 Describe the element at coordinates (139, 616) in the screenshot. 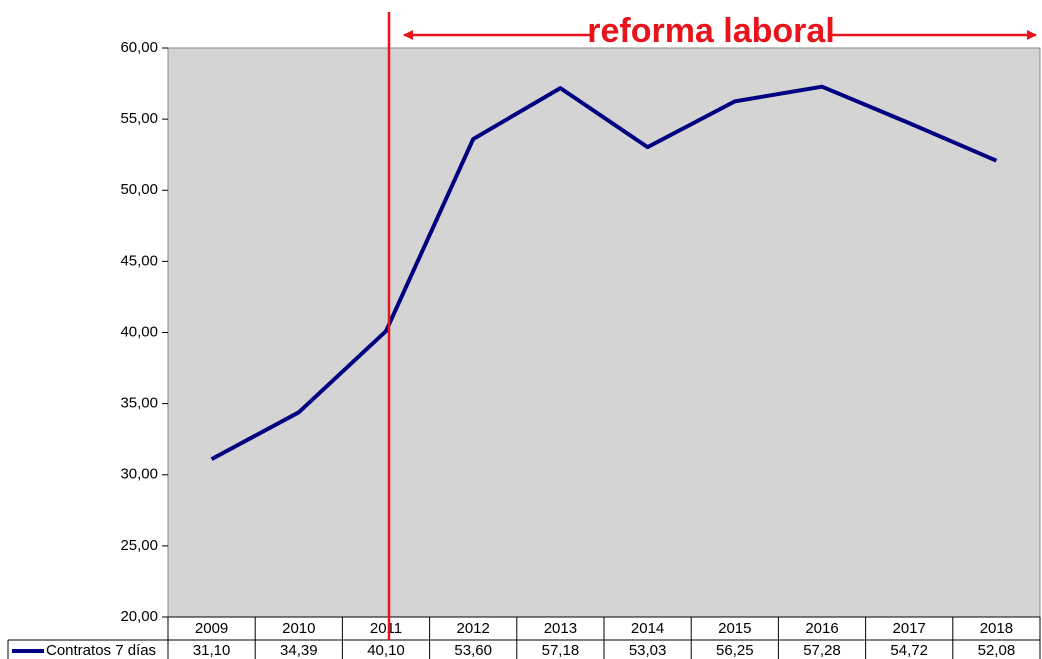

I see `y-tick-label: 20,00` at that location.